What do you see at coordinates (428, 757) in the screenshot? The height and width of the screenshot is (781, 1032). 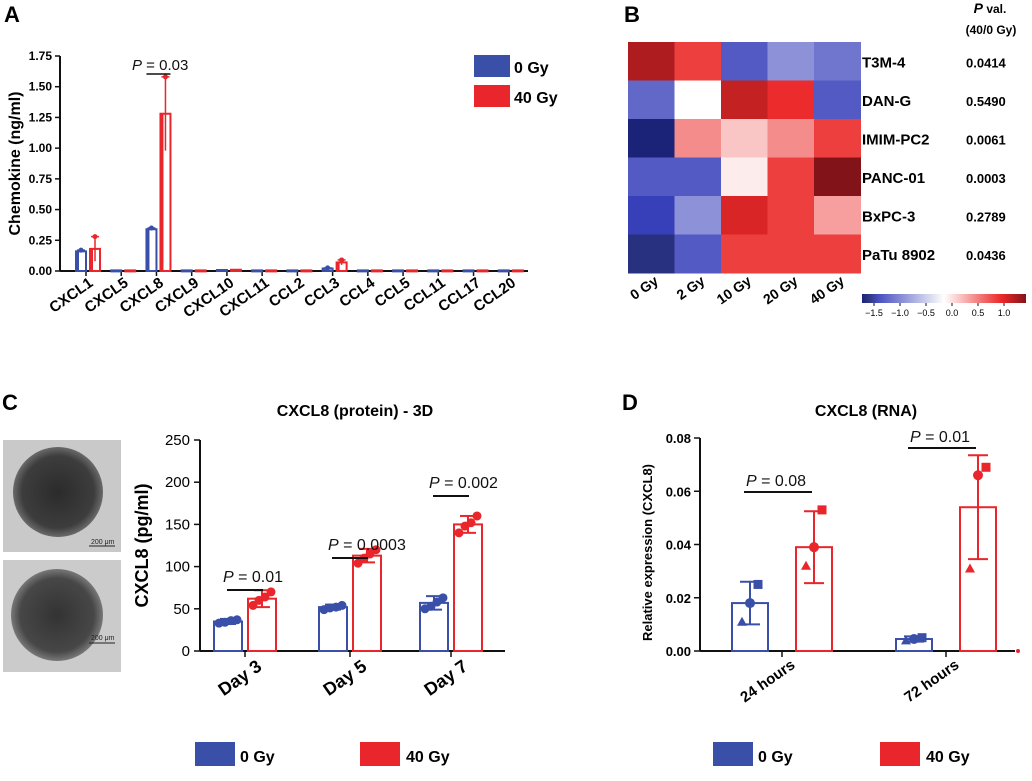 I see `legend-label-40gy-c: 40 Gy` at bounding box center [428, 757].